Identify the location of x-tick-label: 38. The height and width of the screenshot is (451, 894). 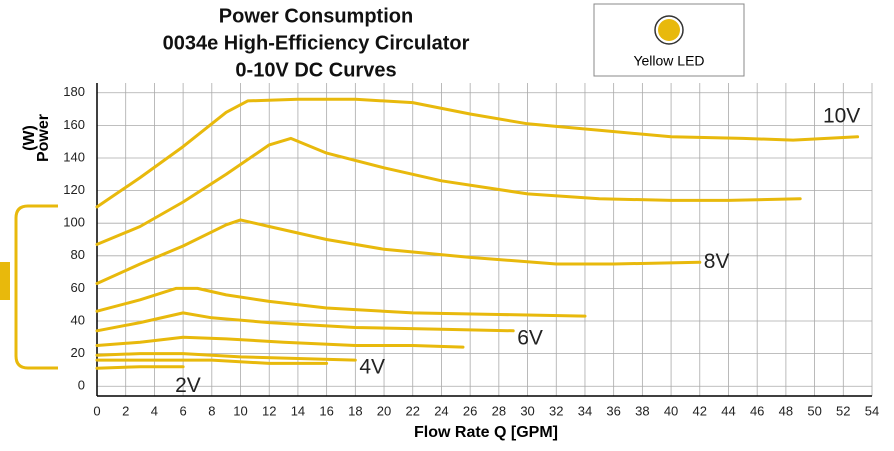
(642, 410).